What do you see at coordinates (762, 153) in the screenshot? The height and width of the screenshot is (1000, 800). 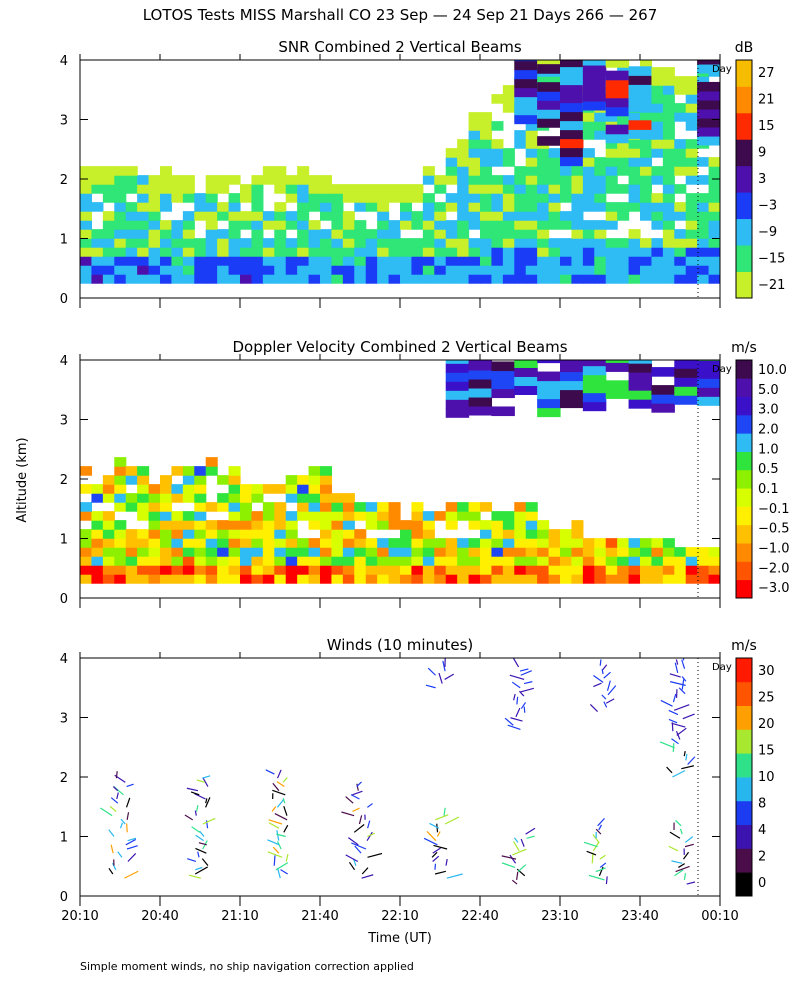 I see `colorbar-tick-label: 9` at bounding box center [762, 153].